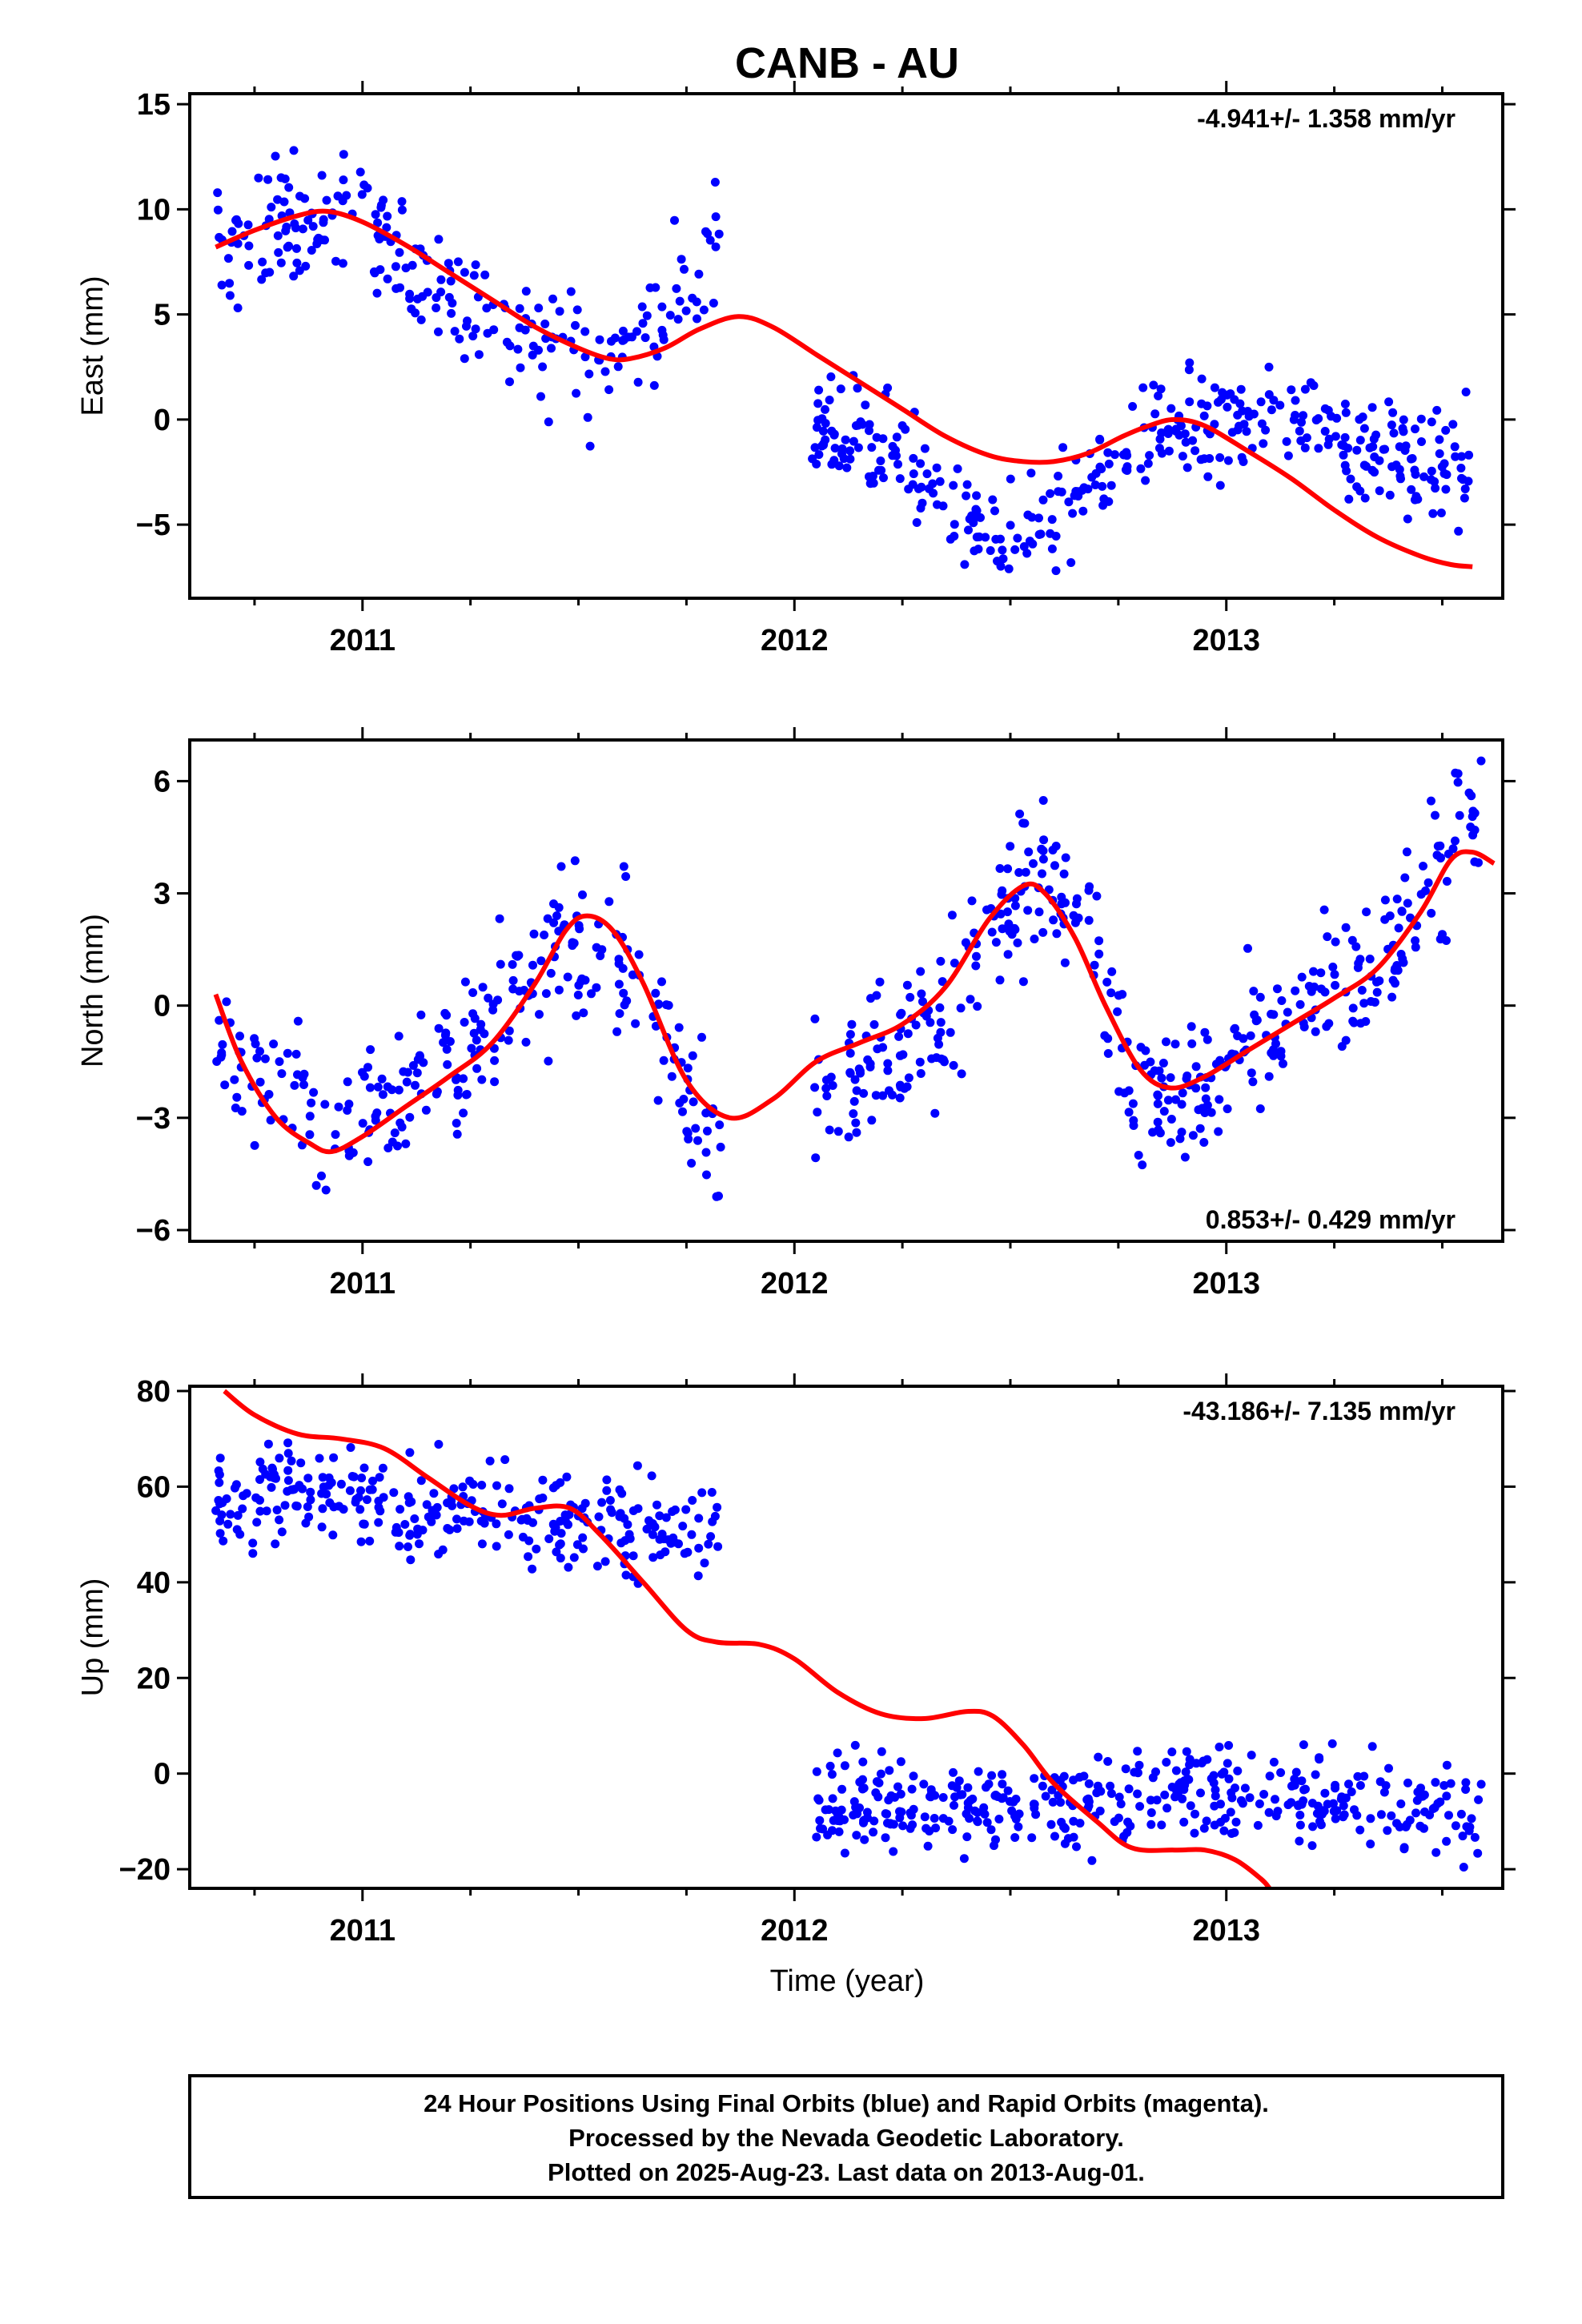 Image resolution: width=1582 pixels, height=2324 pixels. What do you see at coordinates (162, 1006) in the screenshot?
I see `y-tick-label: 0` at bounding box center [162, 1006].